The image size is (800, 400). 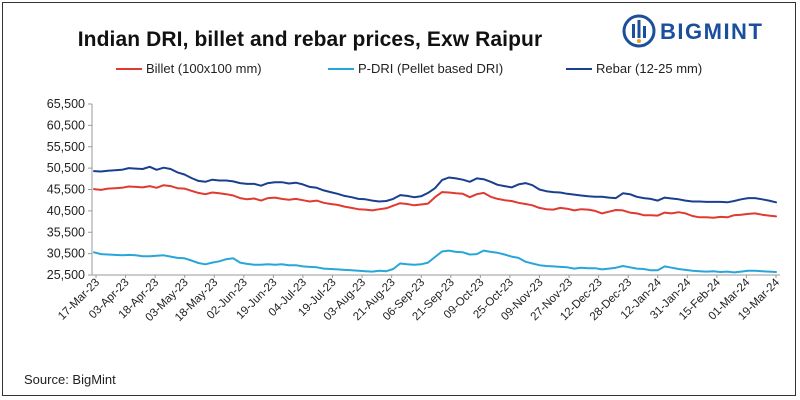 I want to click on legend-item-rebar: Rebar (12-25 mm), so click(x=634, y=68).